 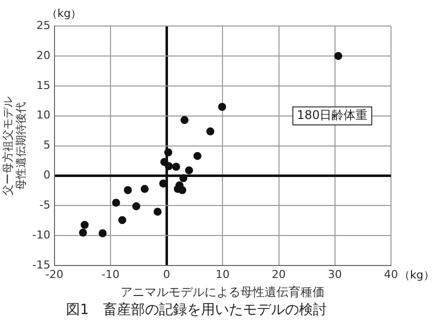 What do you see at coordinates (335, 275) in the screenshot?
I see `x-tick-label: 30` at bounding box center [335, 275].